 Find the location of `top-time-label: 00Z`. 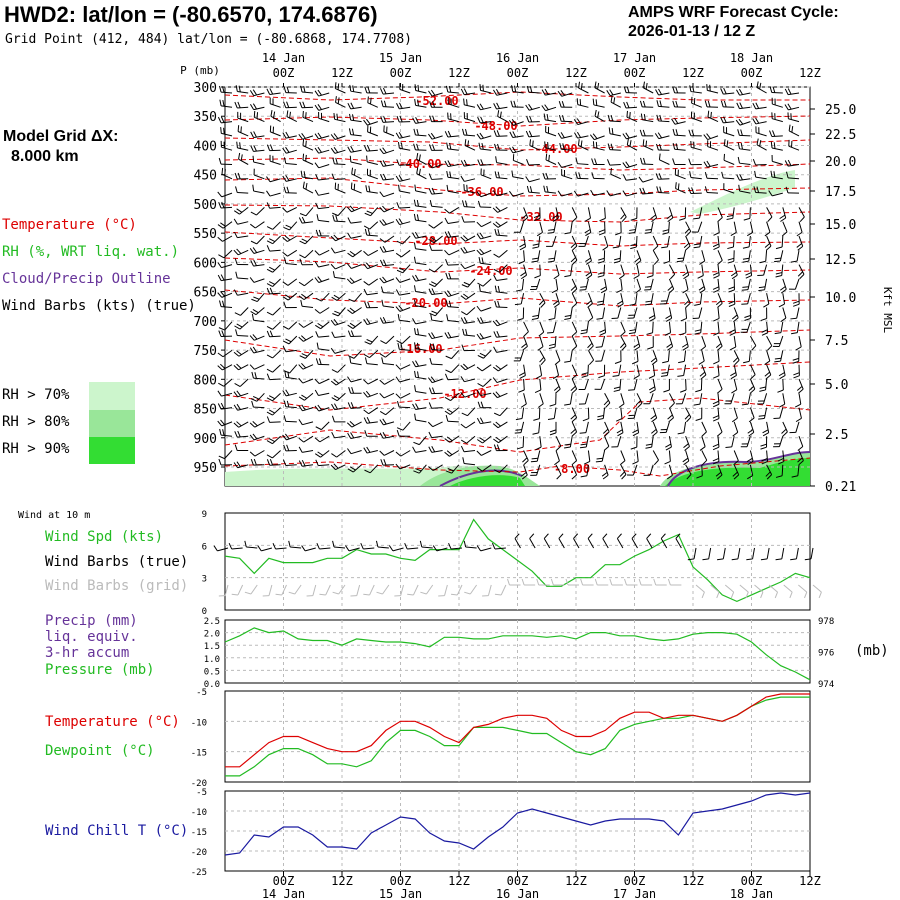

top-time-label: 00Z is located at coordinates (401, 73).